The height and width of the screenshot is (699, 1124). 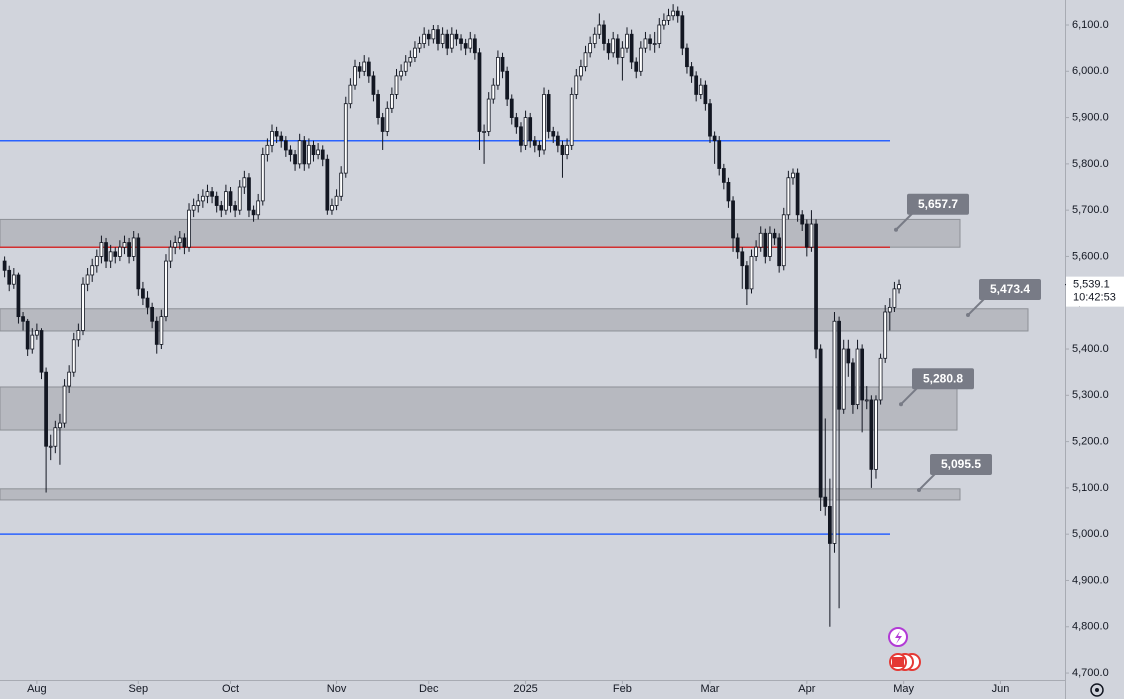 I want to click on settings-icon, so click(x=1097, y=690).